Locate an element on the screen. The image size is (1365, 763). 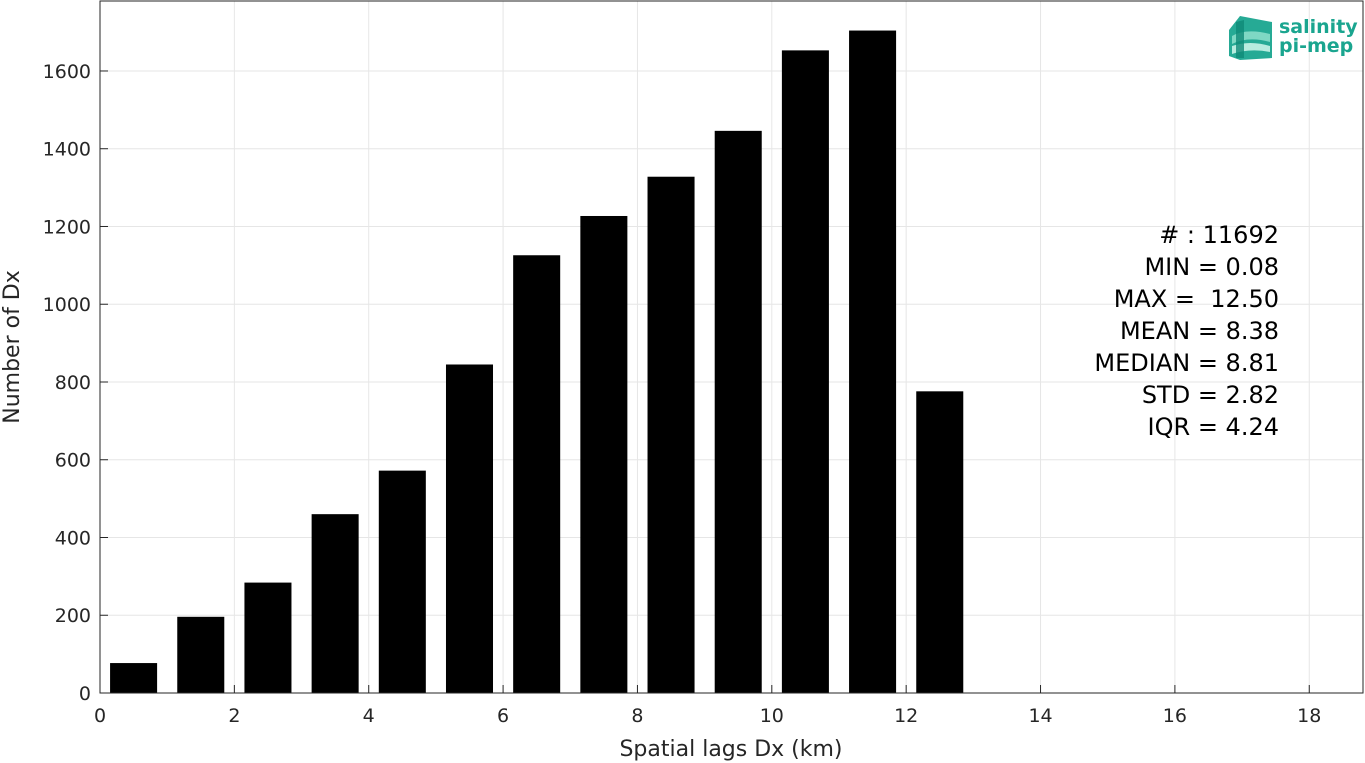
y-tick-label: 1000 is located at coordinates (67, 305).